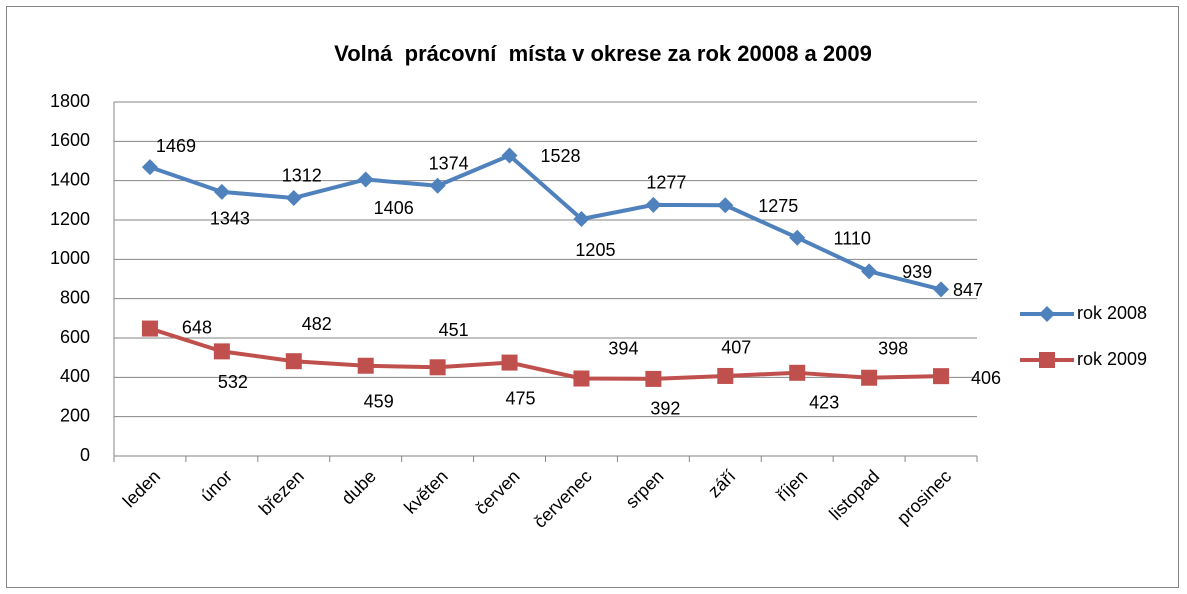 This screenshot has width=1187, height=594. I want to click on data-label: 407, so click(736, 348).